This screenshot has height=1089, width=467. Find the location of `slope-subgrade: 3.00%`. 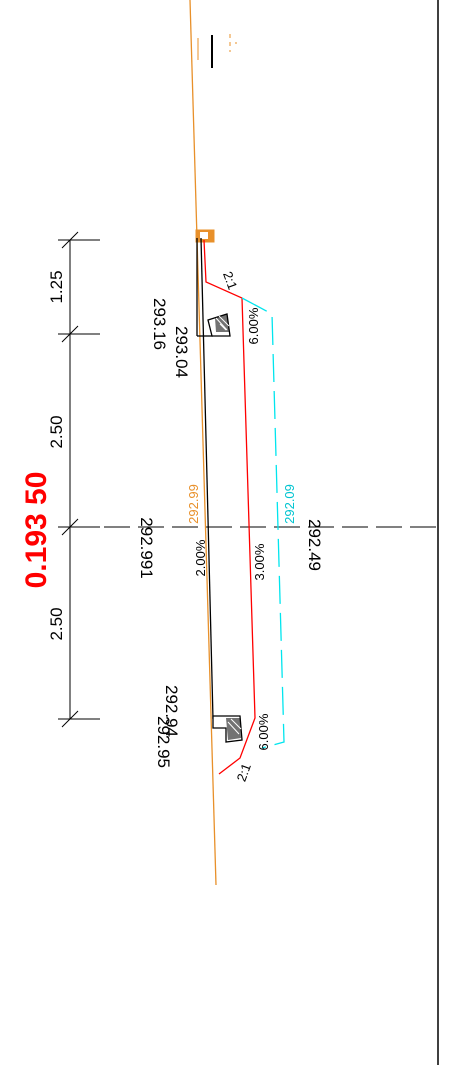

slope-subgrade: 3.00% is located at coordinates (259, 561).